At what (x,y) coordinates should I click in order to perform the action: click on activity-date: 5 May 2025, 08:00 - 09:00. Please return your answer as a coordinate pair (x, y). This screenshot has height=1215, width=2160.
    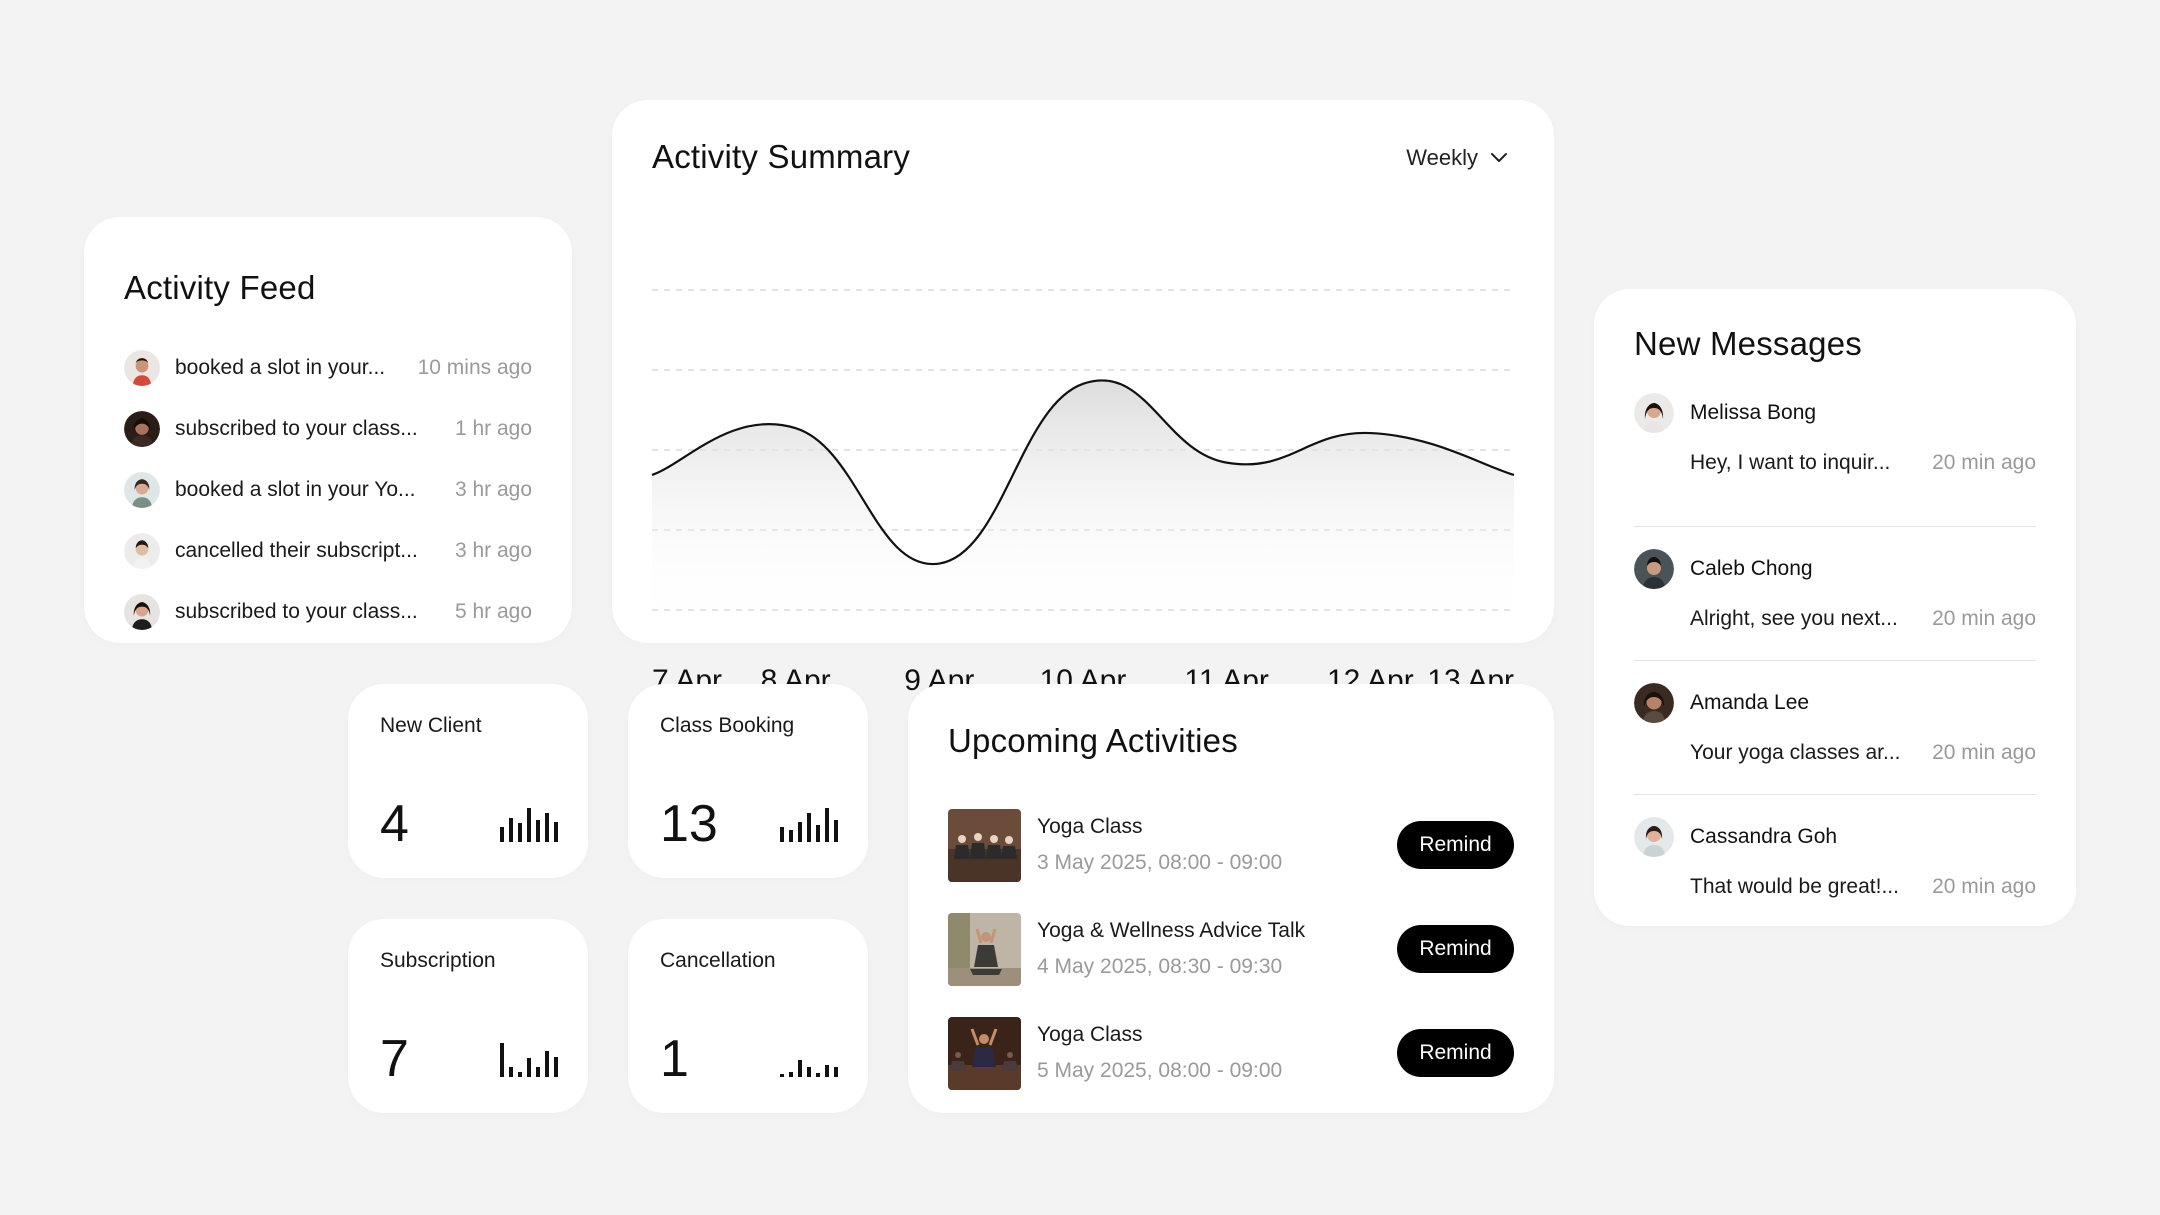
    Looking at the image, I should click on (1160, 1070).